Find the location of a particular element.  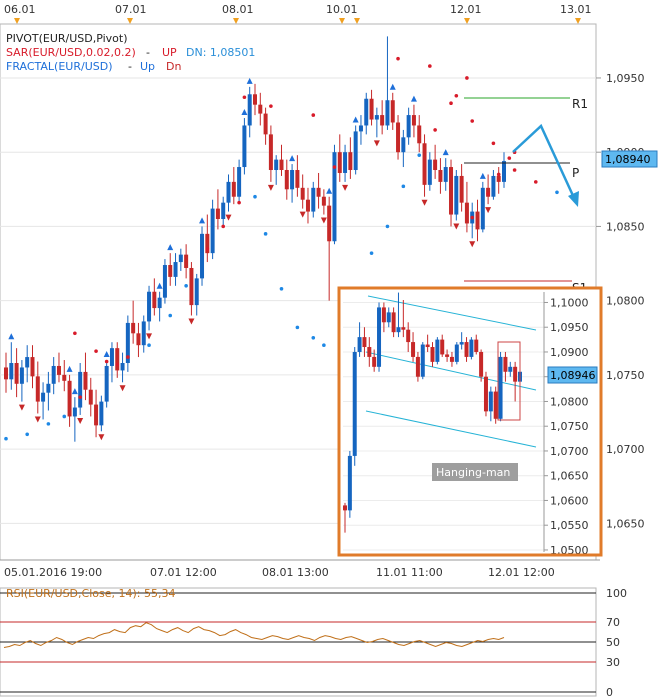

legend-sar-dn: DN: 1,08501 is located at coordinates (220, 52).